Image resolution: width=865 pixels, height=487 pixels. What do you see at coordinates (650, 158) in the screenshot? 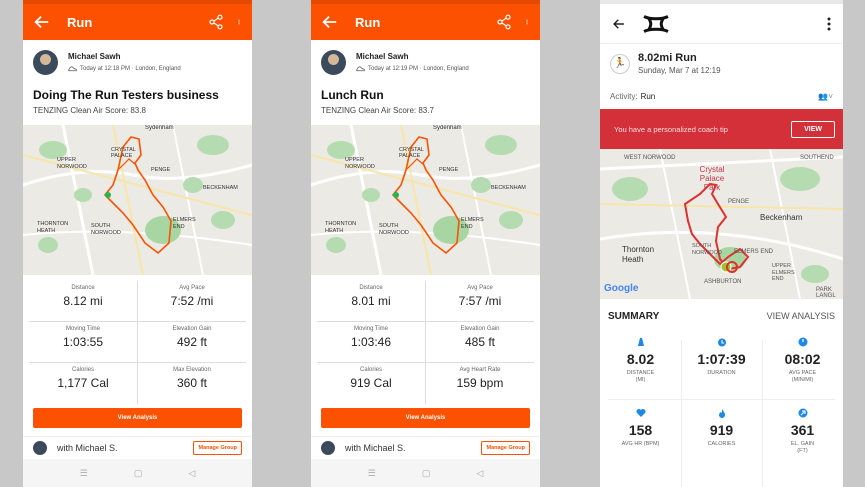
I see `map-label: WEST NORWOOD` at bounding box center [650, 158].